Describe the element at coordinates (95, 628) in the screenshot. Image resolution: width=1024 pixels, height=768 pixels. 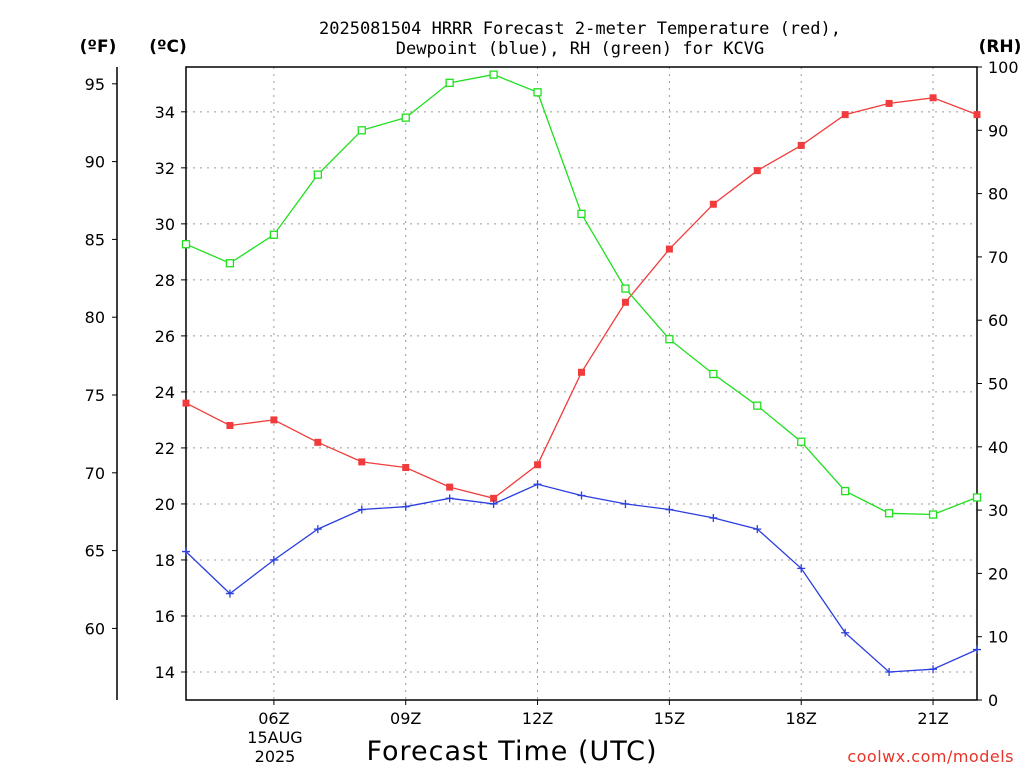
I see `fahrenheit-tick-label: 60` at that location.